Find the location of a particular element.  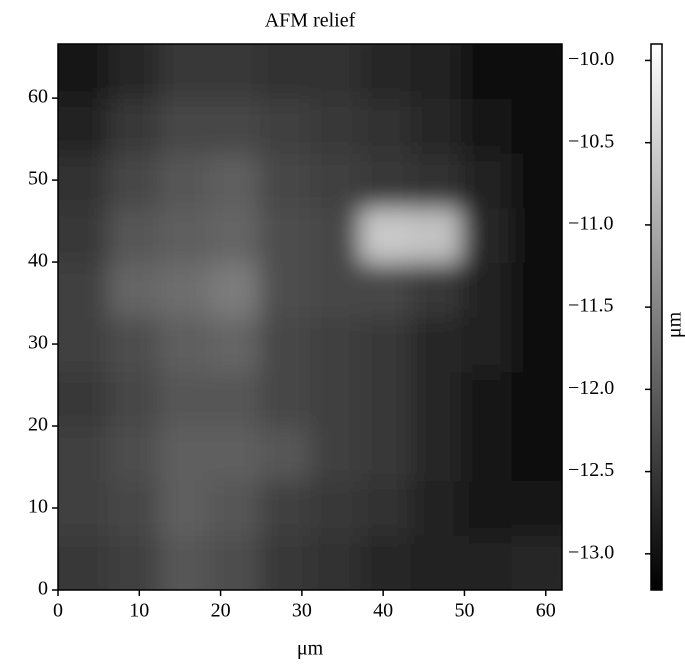

chart-title: AFM relief is located at coordinates (310, 21).